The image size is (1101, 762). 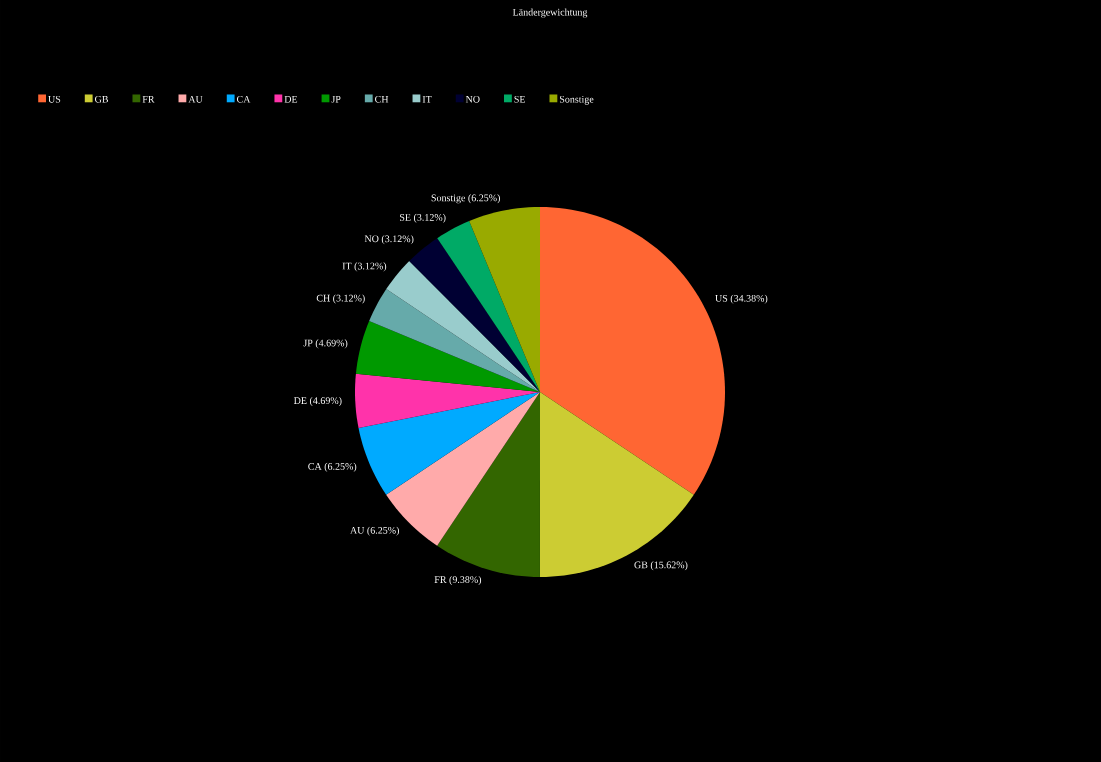 I want to click on legend-label: Sonstige, so click(x=576, y=100).